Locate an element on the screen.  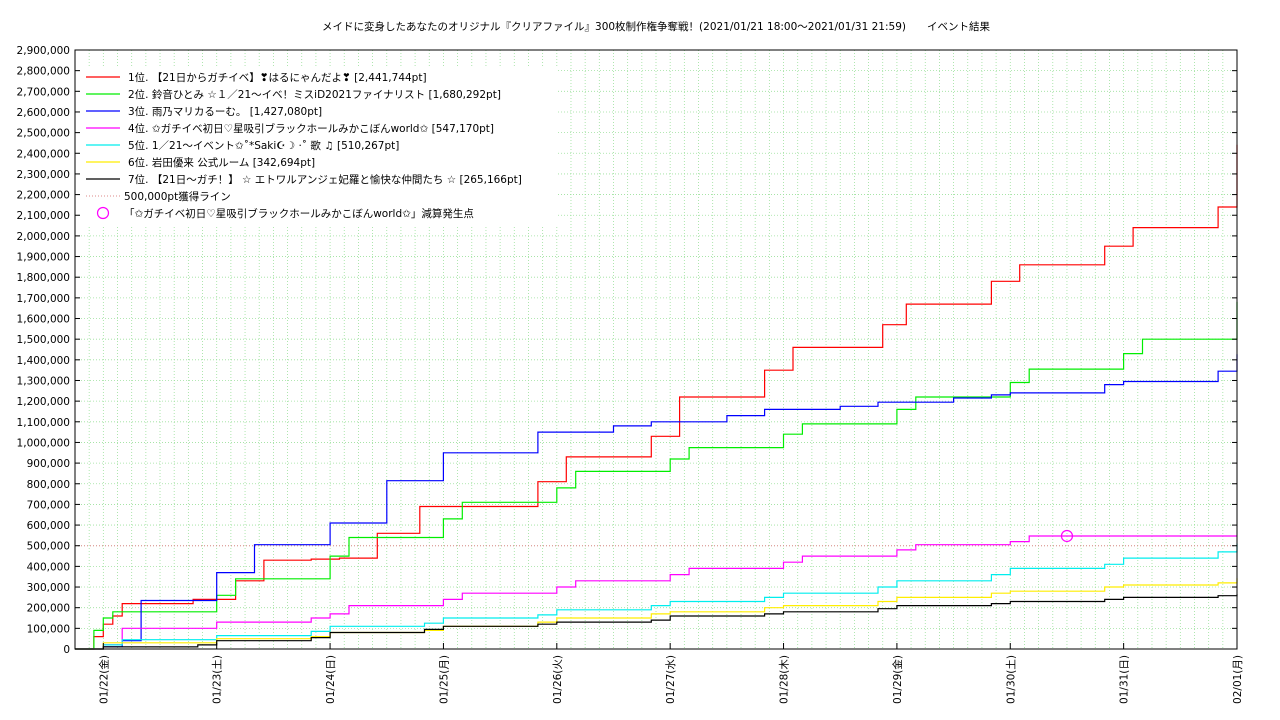
x-tick-label: 01/31(日) is located at coordinates (1125, 679).